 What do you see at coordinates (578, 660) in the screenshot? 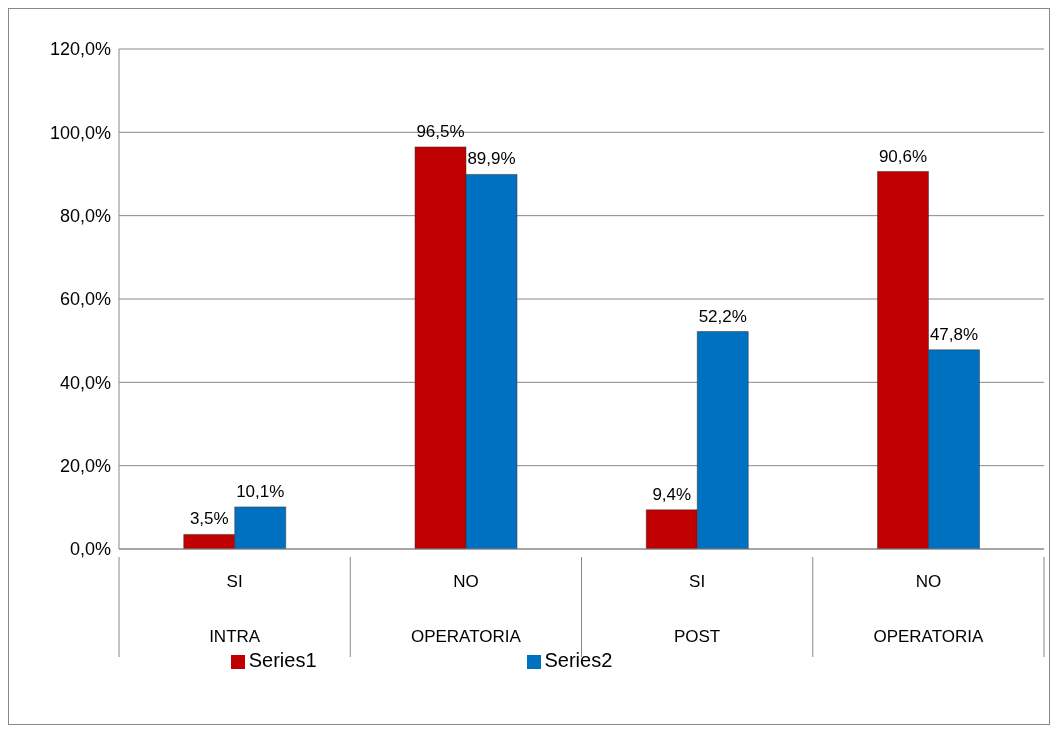
I see `legend-label: Series2` at bounding box center [578, 660].